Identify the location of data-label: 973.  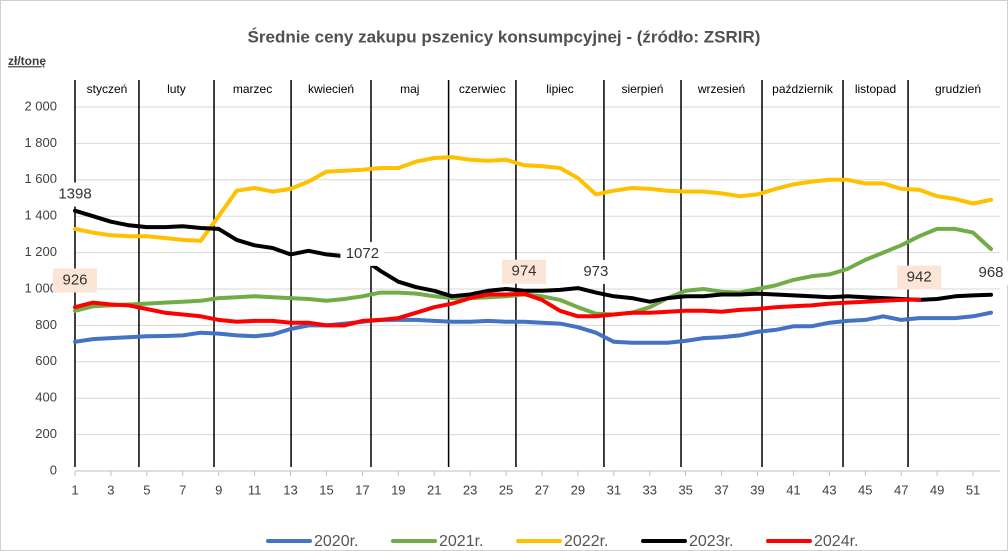
(595, 271).